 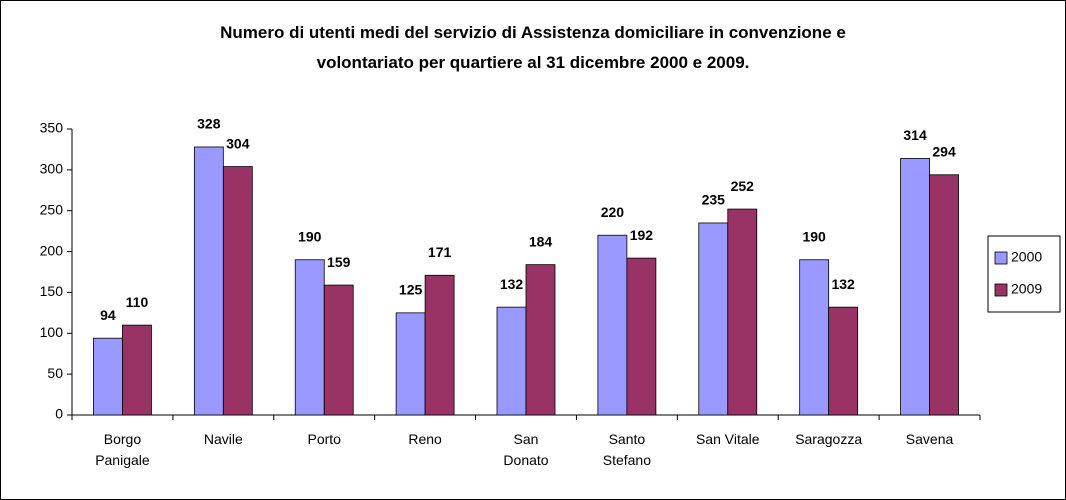 What do you see at coordinates (55, 373) in the screenshot?
I see `y-tick-label: 50` at bounding box center [55, 373].